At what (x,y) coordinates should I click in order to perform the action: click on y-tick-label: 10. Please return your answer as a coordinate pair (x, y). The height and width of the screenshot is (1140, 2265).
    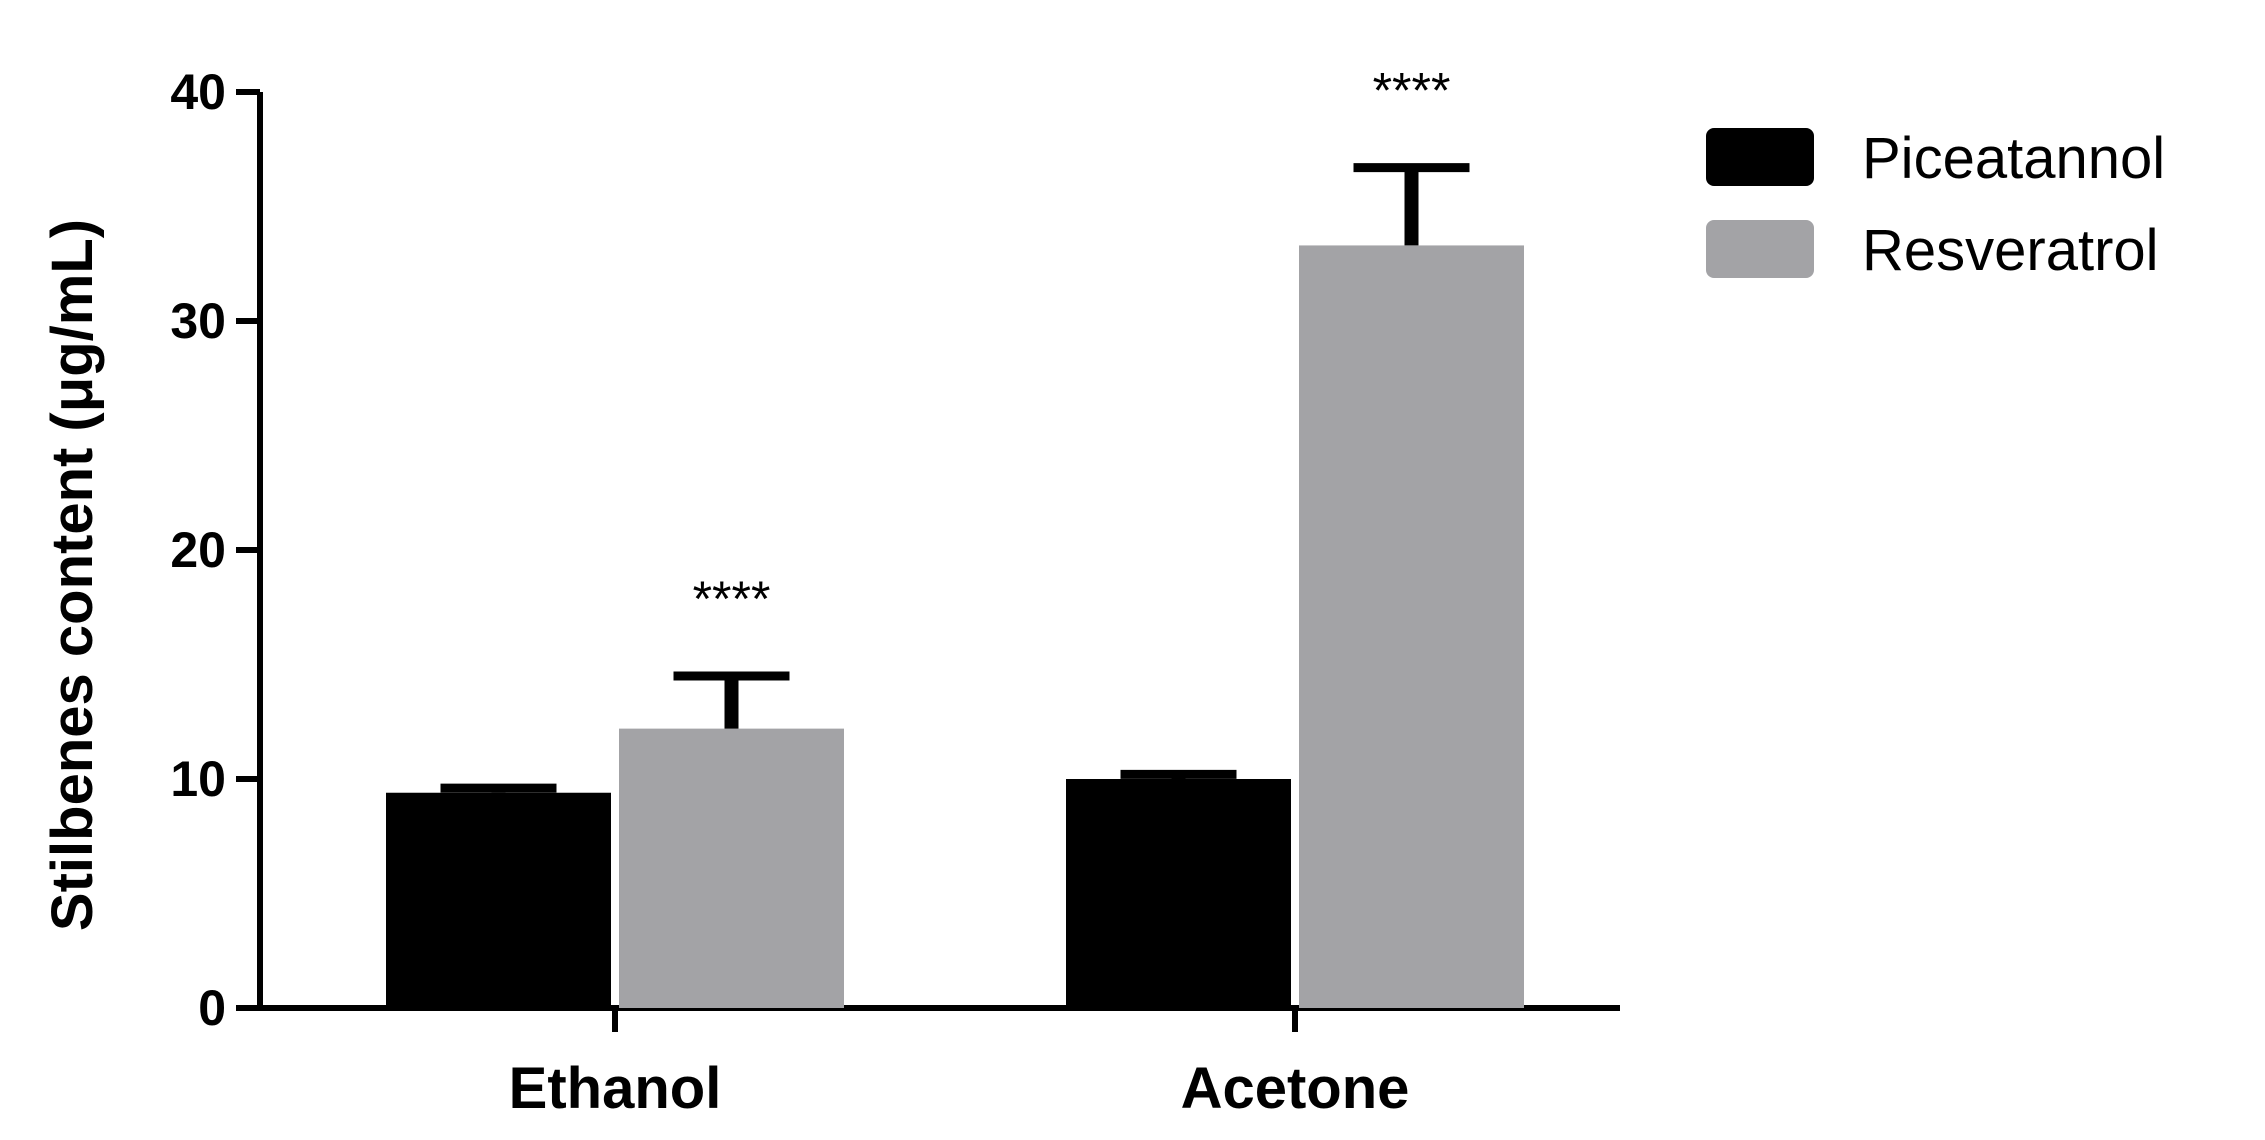
    Looking at the image, I should click on (198, 779).